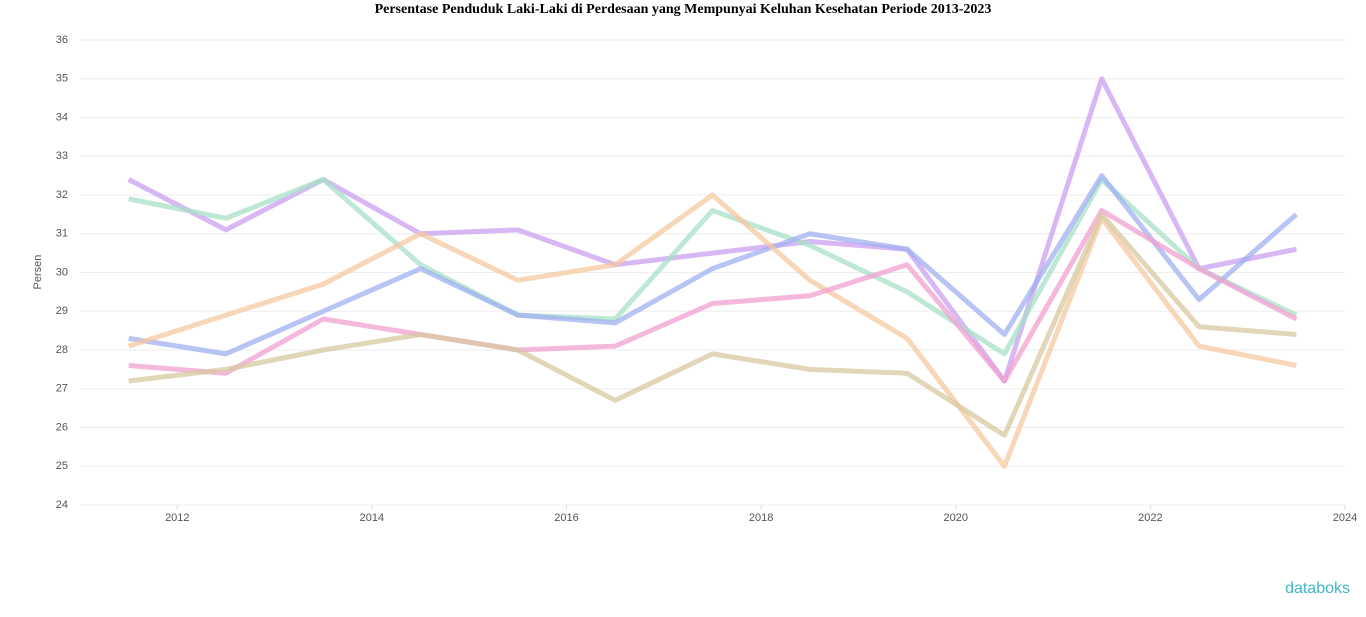  What do you see at coordinates (62, 505) in the screenshot?
I see `y-tick-label: 24` at bounding box center [62, 505].